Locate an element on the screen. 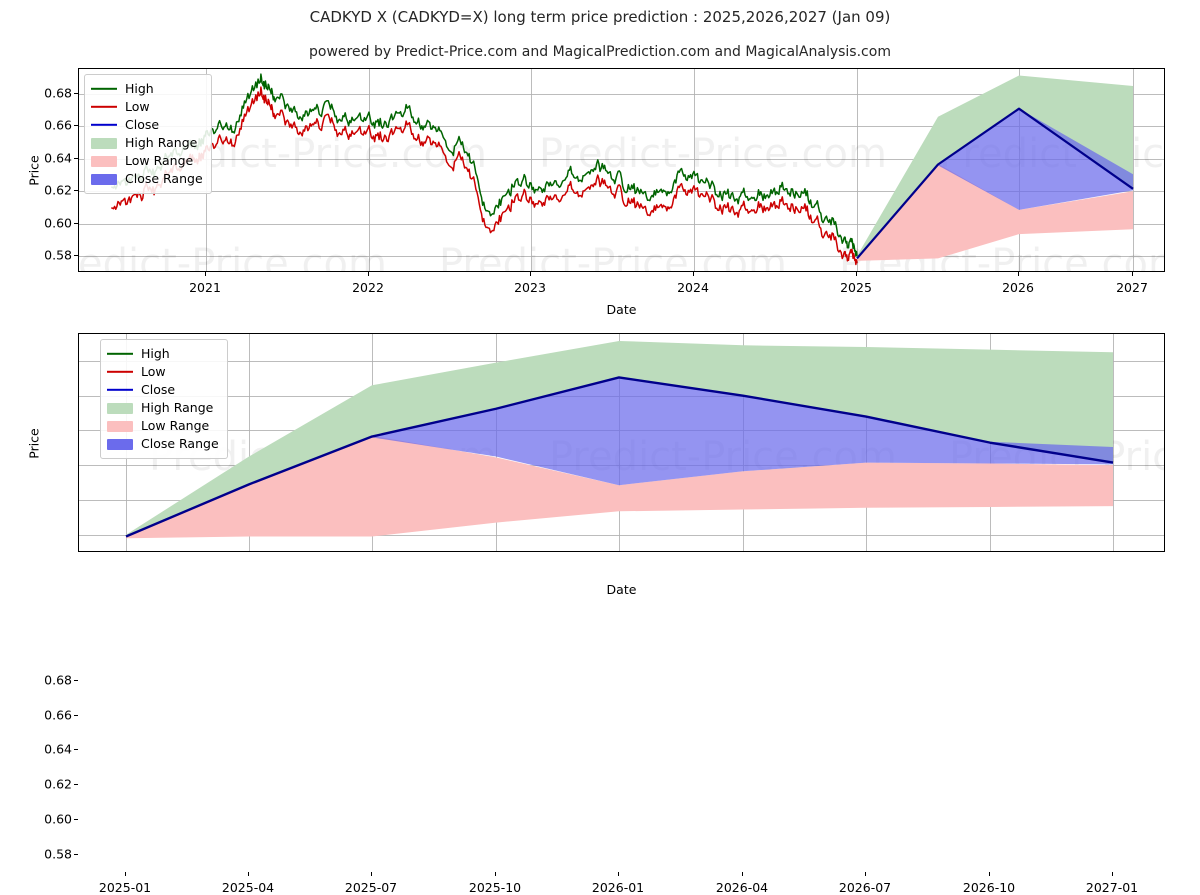 The width and height of the screenshot is (1200, 895). bottom-chart-legend-item: Close is located at coordinates (163, 390).